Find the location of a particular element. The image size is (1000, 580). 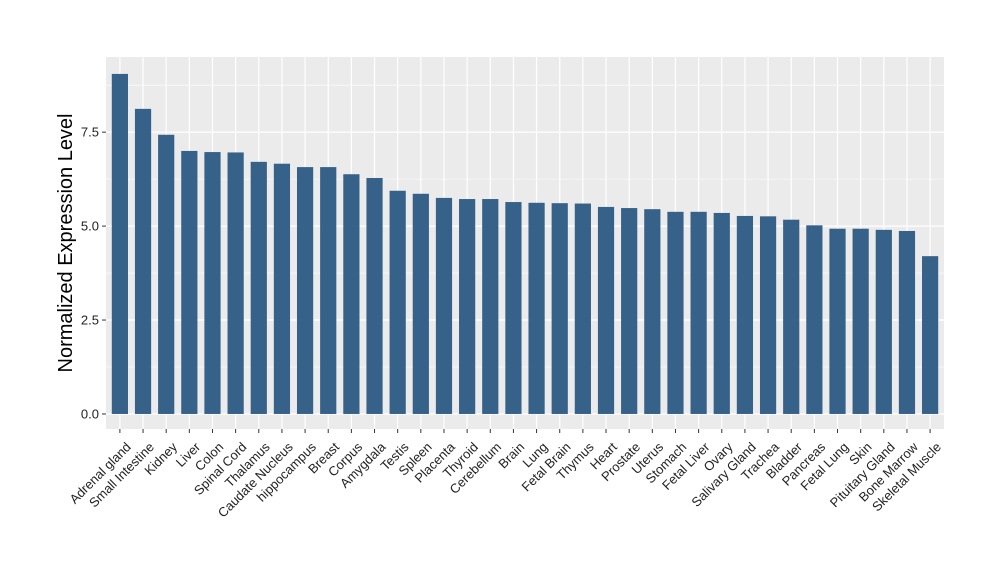

y-tick-label: 2.5 is located at coordinates (90, 320).